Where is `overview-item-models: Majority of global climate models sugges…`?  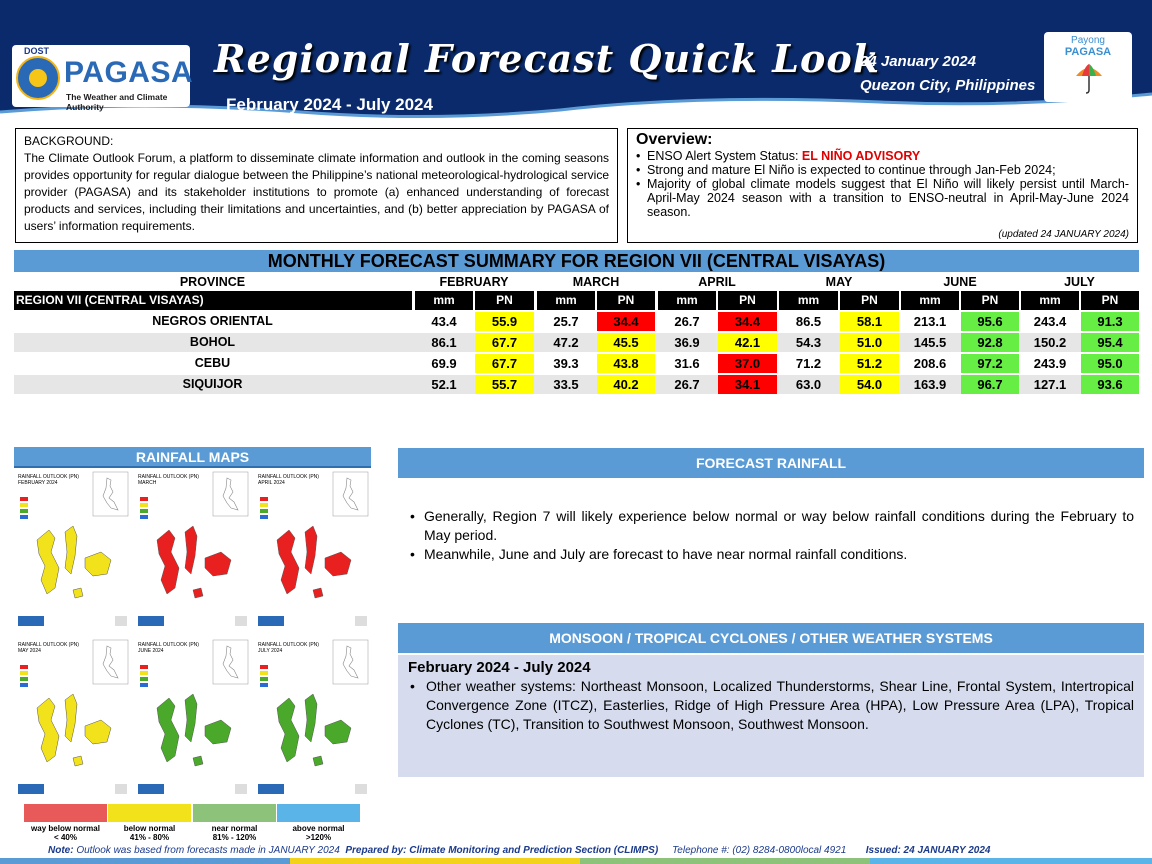
overview-item-models: Majority of global climate models sugges… is located at coordinates (882, 198).